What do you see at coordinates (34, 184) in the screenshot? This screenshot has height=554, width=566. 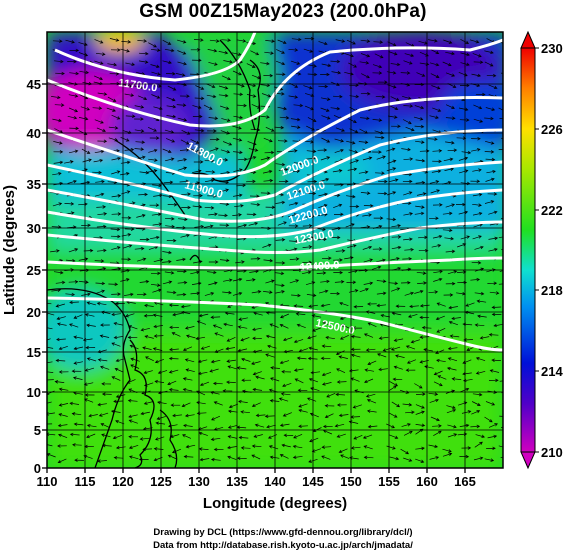 I see `y-tick-label: 35` at bounding box center [34, 184].